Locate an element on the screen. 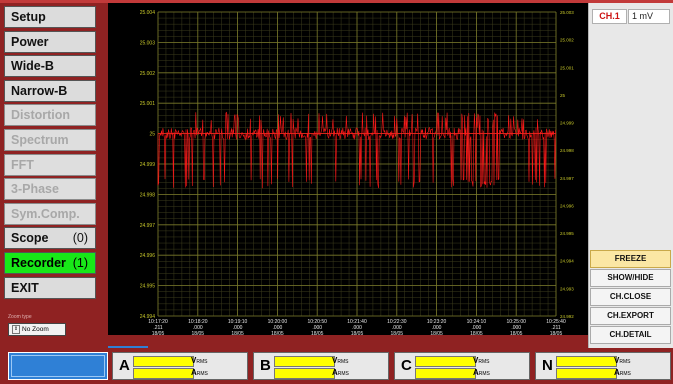  x-tick-label: 10:18:20 is located at coordinates (198, 322).